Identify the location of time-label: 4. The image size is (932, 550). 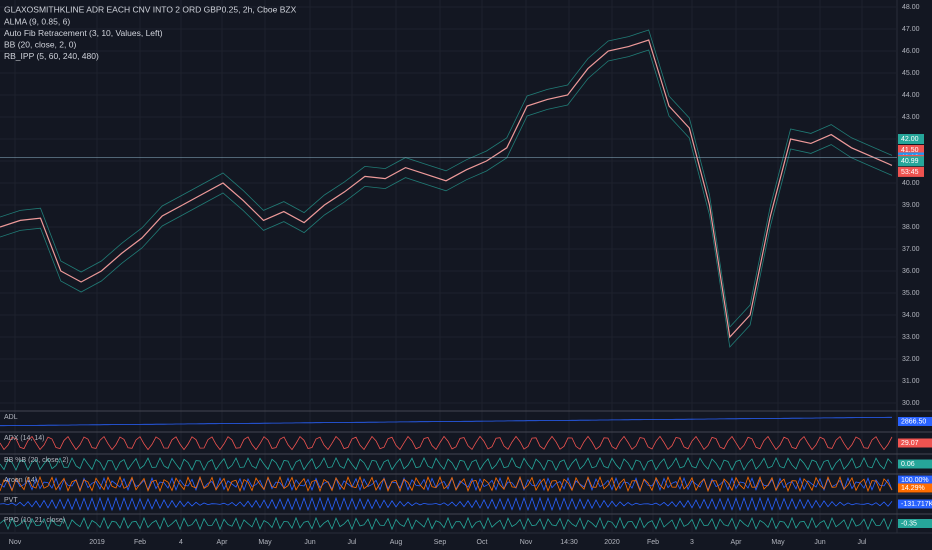
(181, 542).